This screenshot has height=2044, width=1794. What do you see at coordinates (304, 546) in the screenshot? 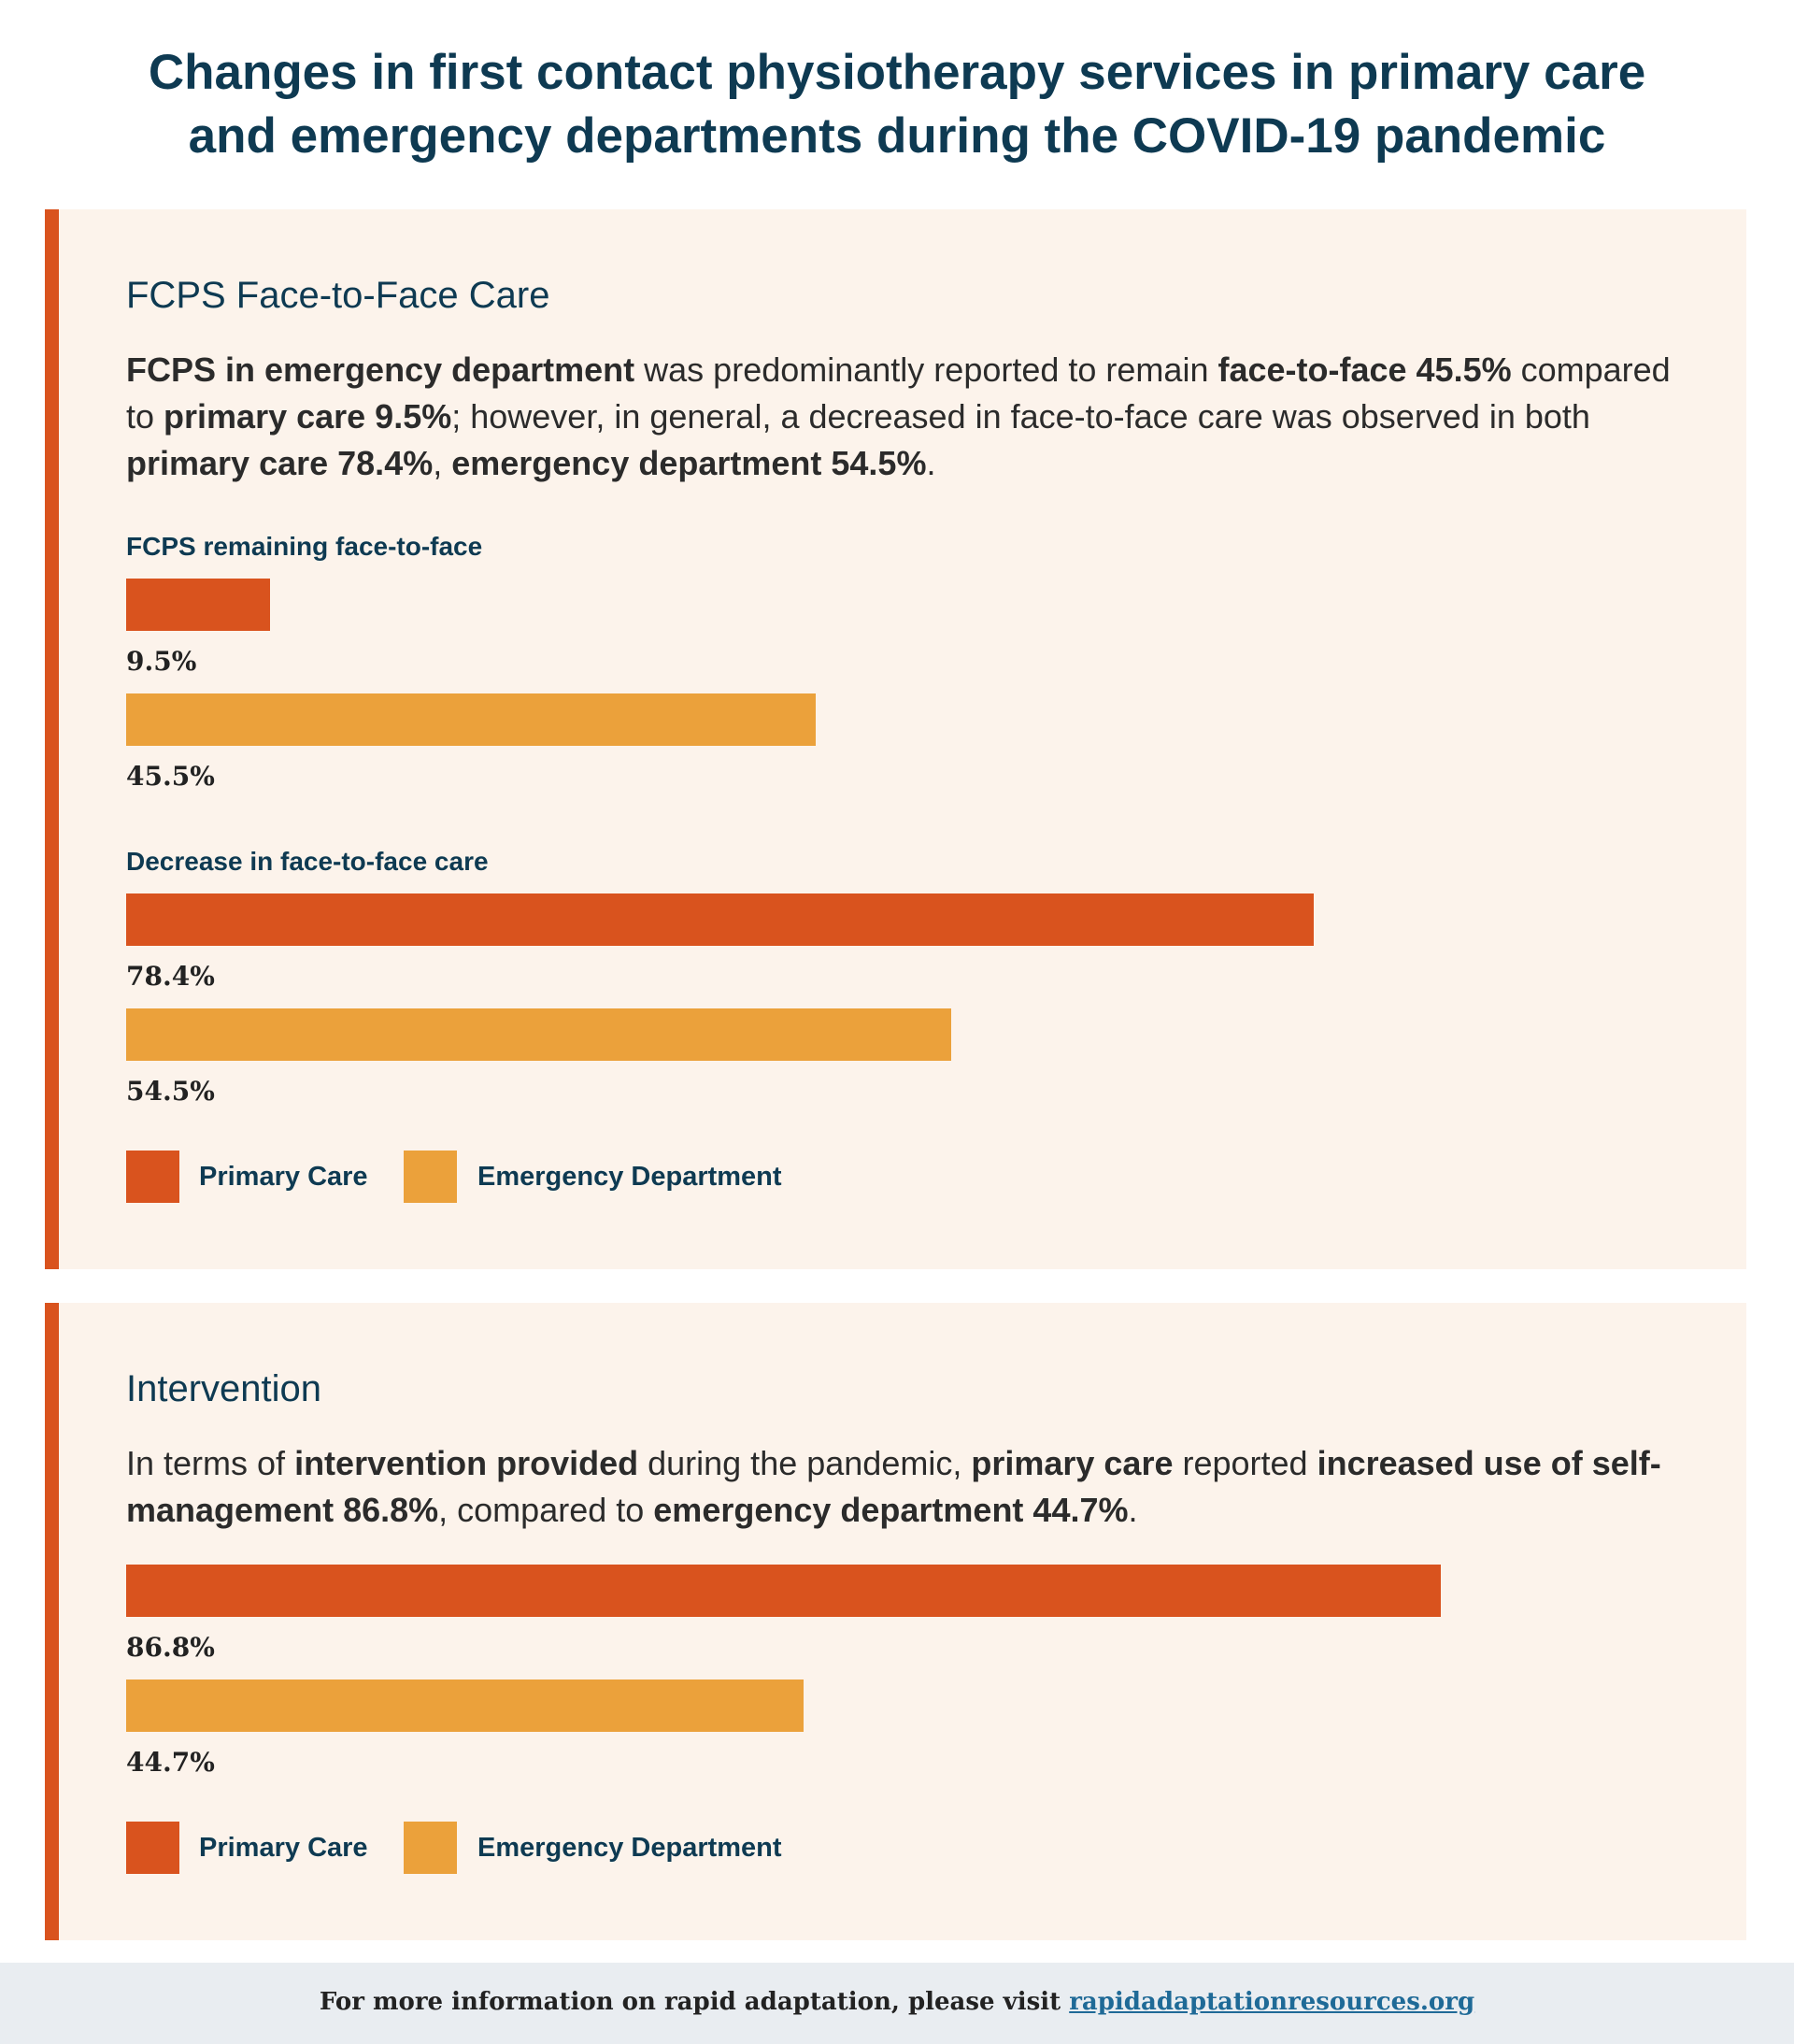
I see `chart-title: FCPS remaining face-to-face` at bounding box center [304, 546].